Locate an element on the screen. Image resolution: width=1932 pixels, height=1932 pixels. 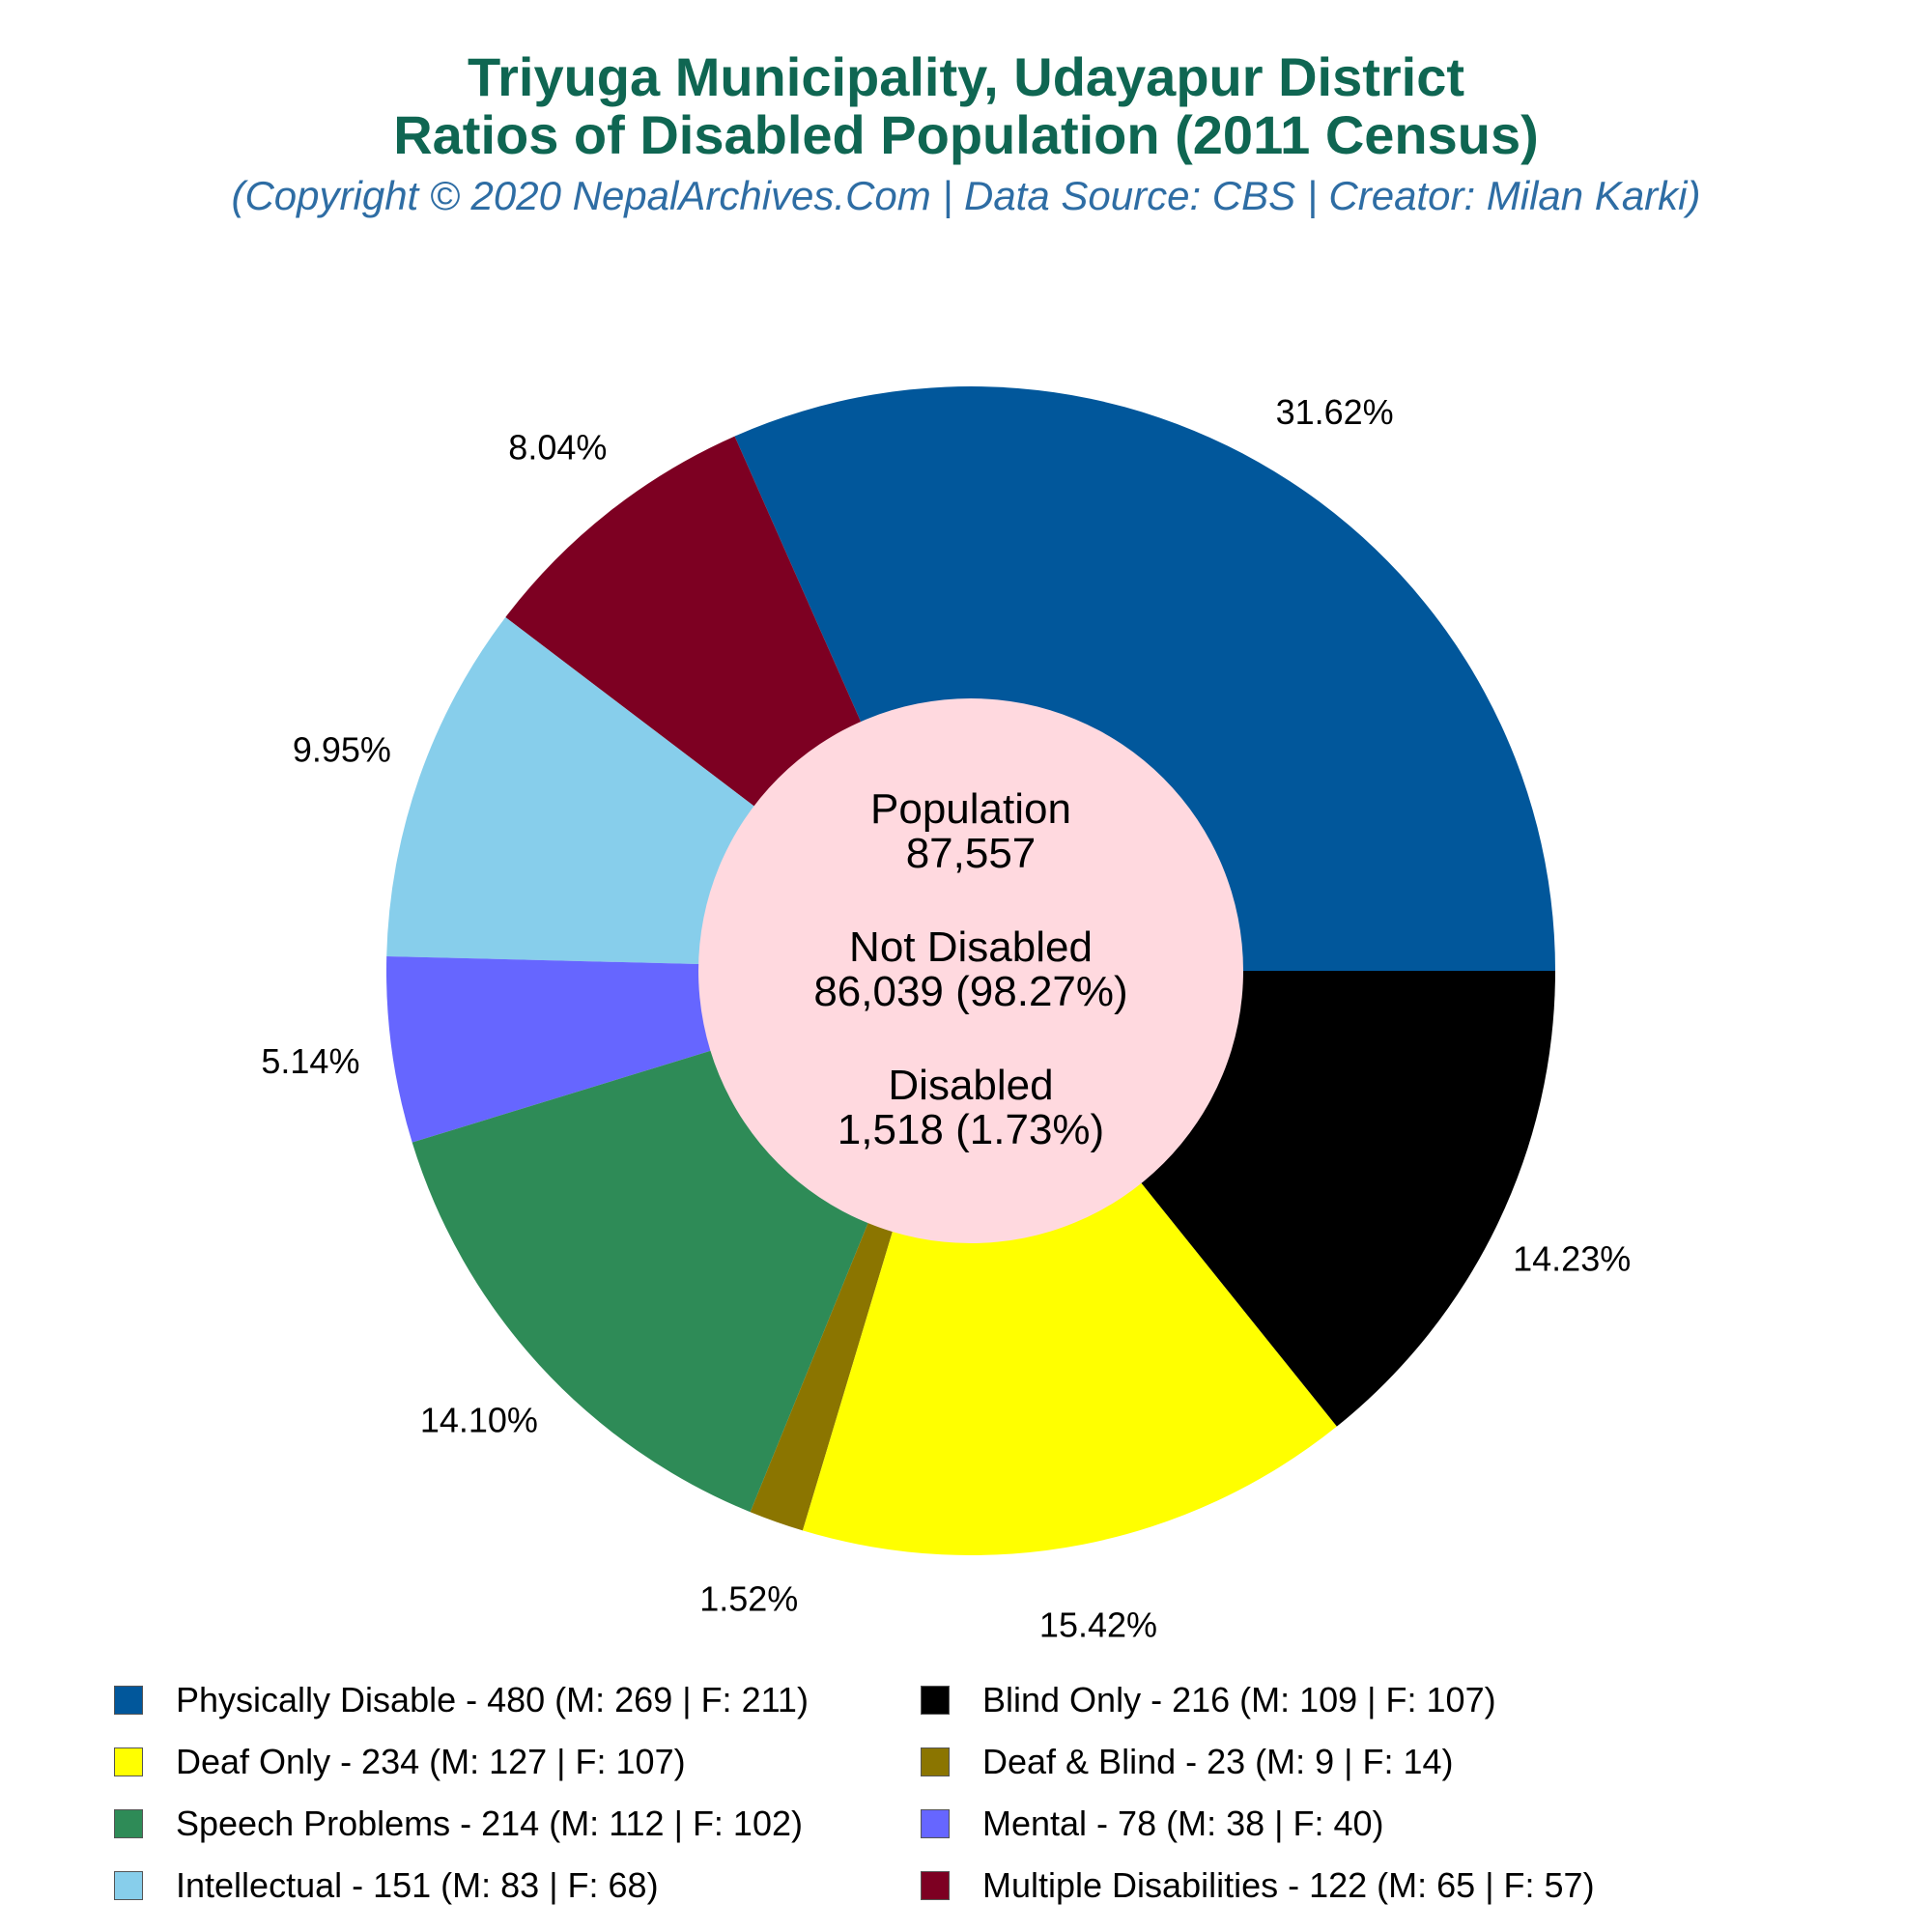
percent-label-multiple-disabilities: 8.04% is located at coordinates (557, 448).